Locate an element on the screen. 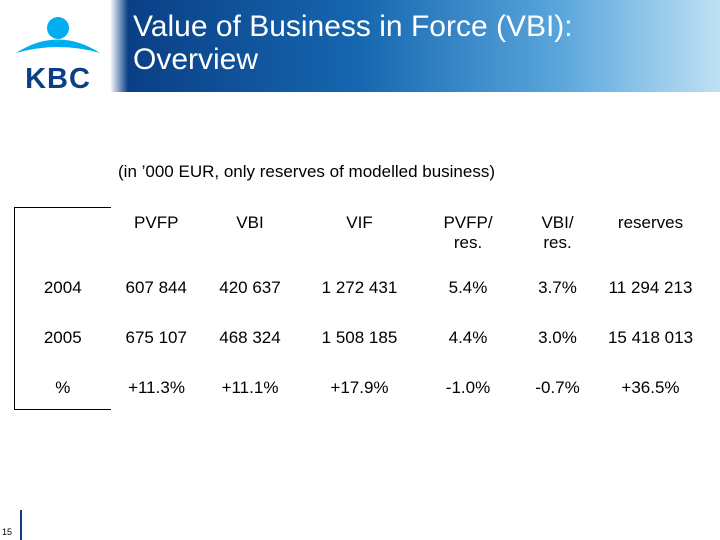 The width and height of the screenshot is (720, 540). table-cell: -1.0% is located at coordinates (468, 387).